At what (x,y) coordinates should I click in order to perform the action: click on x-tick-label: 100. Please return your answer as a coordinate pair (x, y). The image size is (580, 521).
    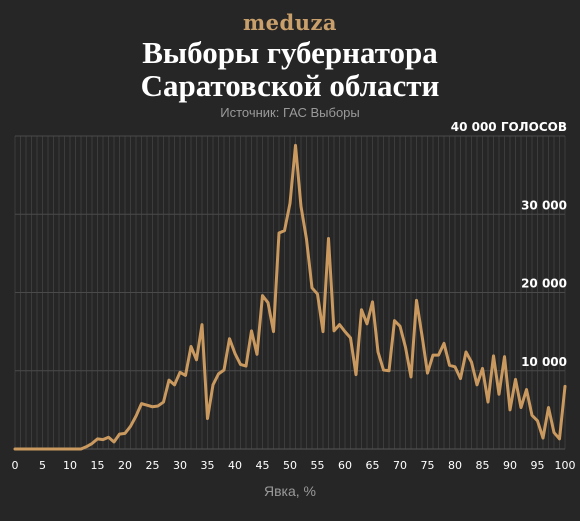
    Looking at the image, I should click on (565, 465).